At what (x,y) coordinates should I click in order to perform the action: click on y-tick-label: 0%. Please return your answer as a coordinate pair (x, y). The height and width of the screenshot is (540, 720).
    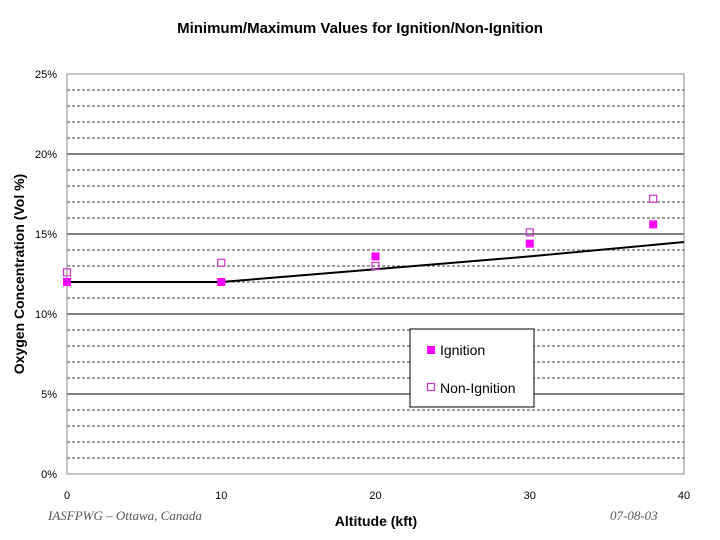
    Looking at the image, I should click on (49, 475).